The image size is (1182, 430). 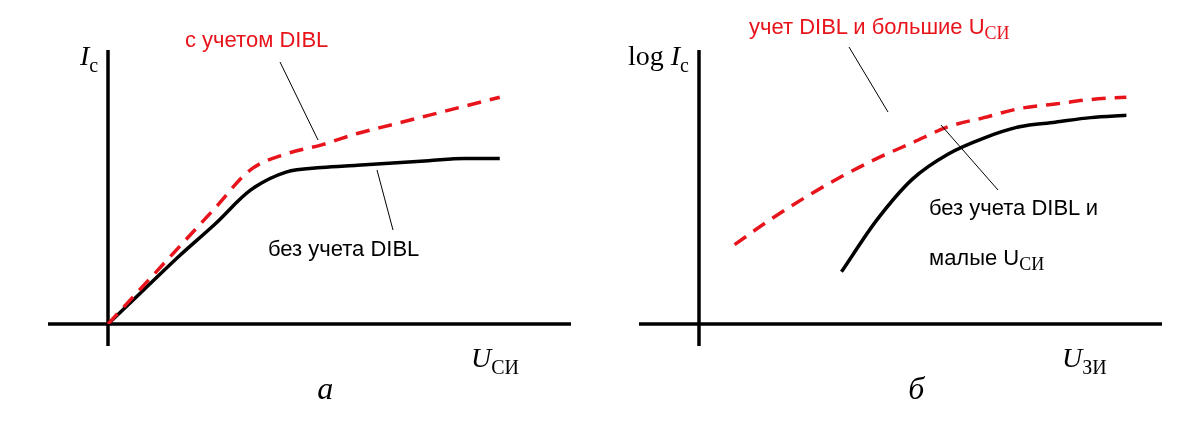 I want to click on y-axis-title: I$_{c}$, so click(x=89, y=58).